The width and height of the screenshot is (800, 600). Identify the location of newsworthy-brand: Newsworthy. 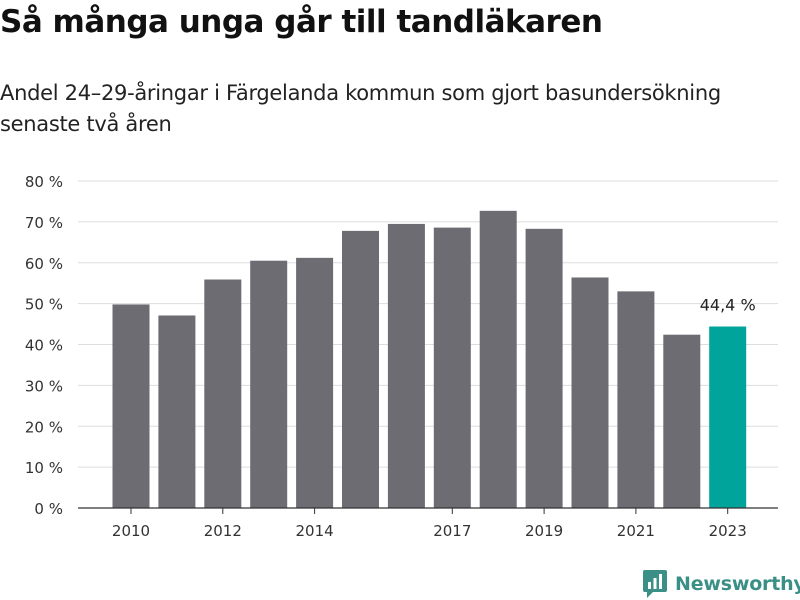
(721, 584).